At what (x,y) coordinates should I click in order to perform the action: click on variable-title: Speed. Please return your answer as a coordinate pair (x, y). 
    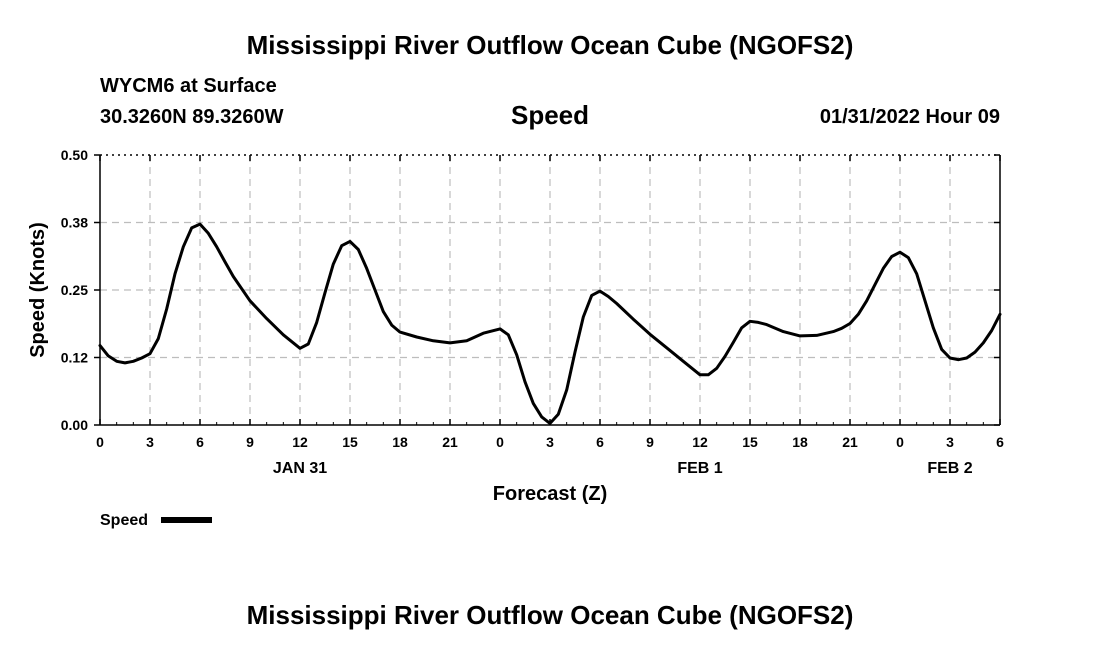
    Looking at the image, I should click on (550, 115).